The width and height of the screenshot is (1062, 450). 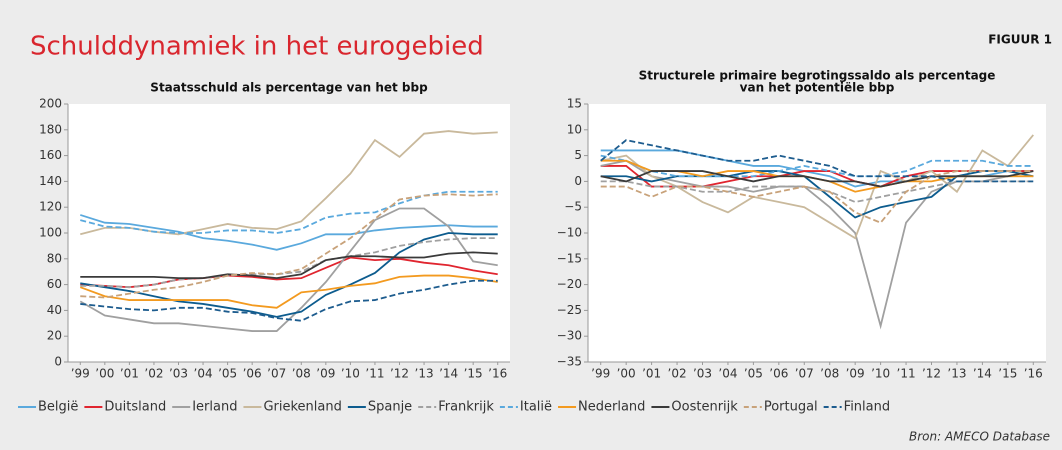 What do you see at coordinates (390, 407) in the screenshot?
I see `legend-label: Spanje` at bounding box center [390, 407].